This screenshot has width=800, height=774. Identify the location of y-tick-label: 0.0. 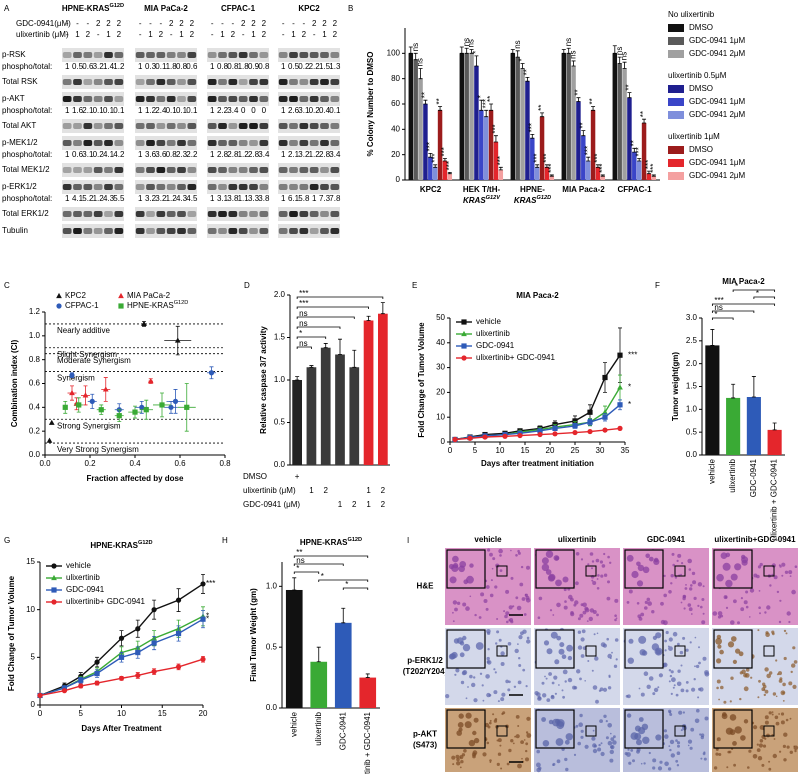
(35, 454).